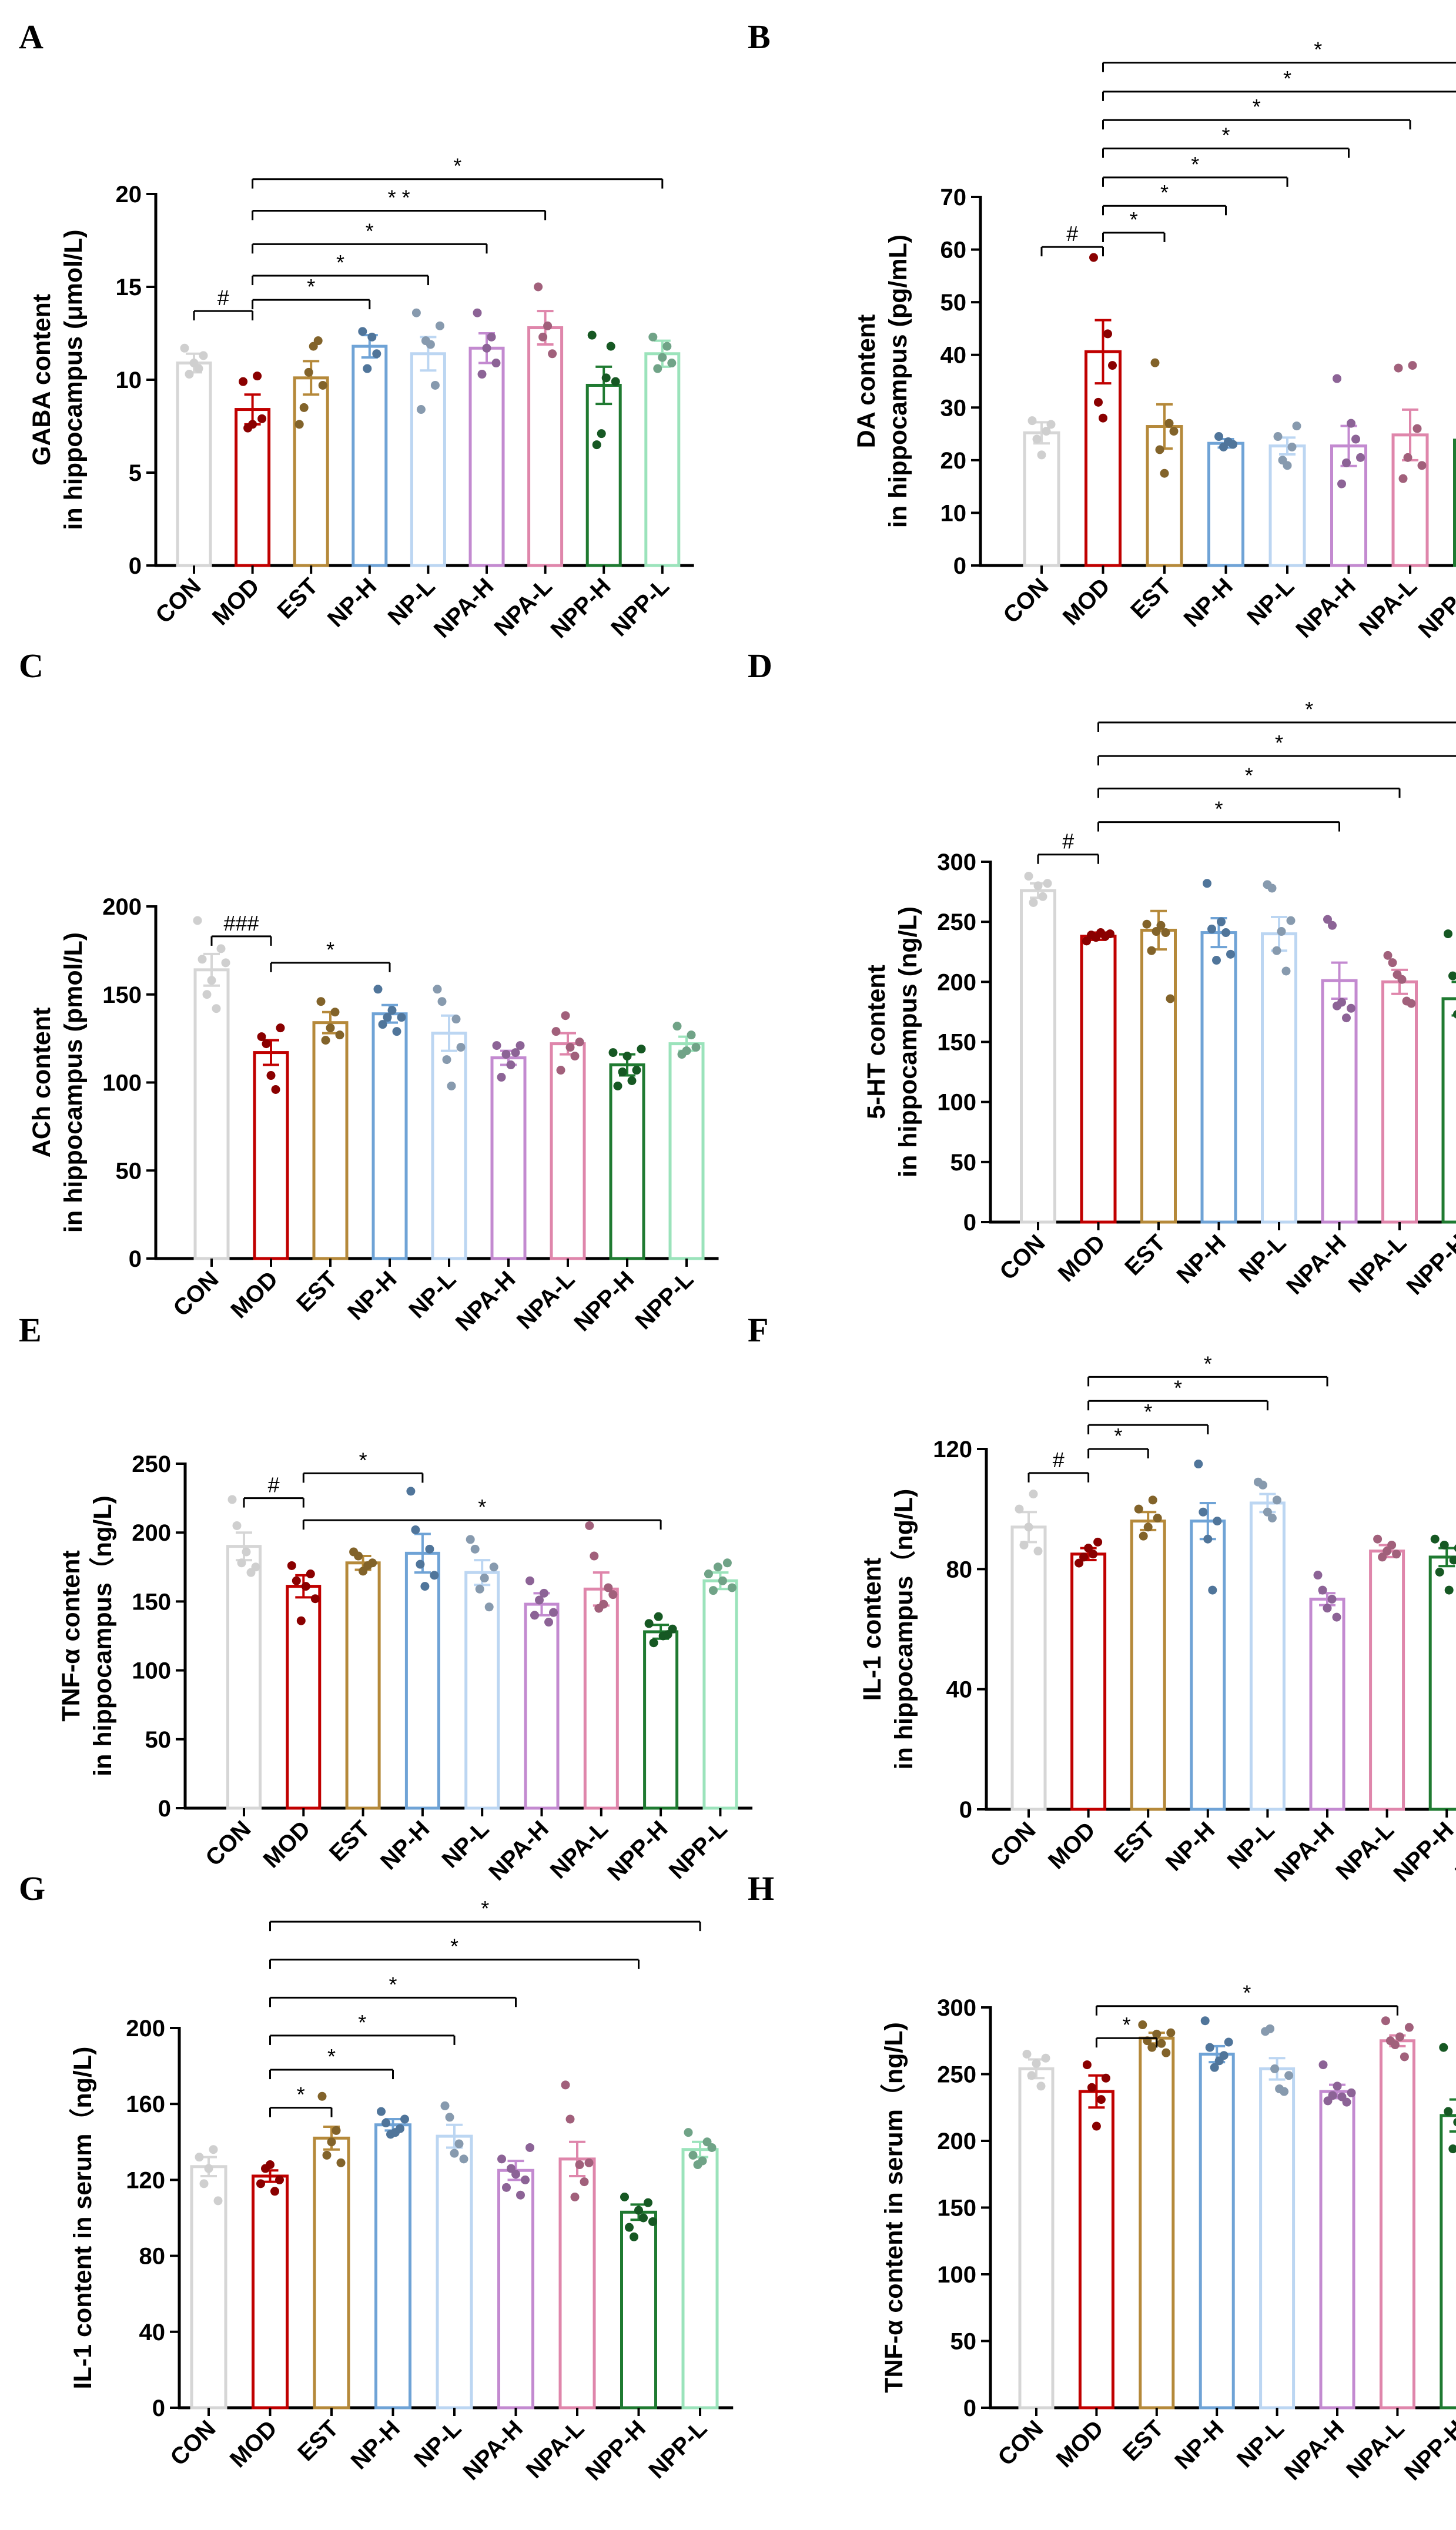 Image resolution: width=1456 pixels, height=2530 pixels. What do you see at coordinates (664, 1300) in the screenshot?
I see `x-tick-label: NPP-L` at bounding box center [664, 1300].